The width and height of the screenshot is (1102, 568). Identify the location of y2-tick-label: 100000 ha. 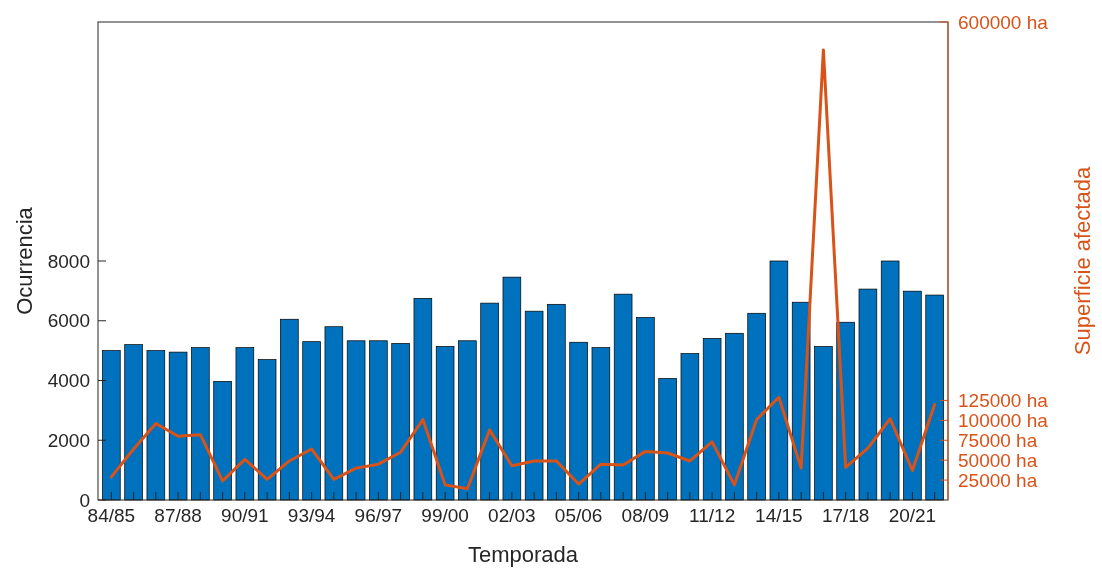
(1003, 420).